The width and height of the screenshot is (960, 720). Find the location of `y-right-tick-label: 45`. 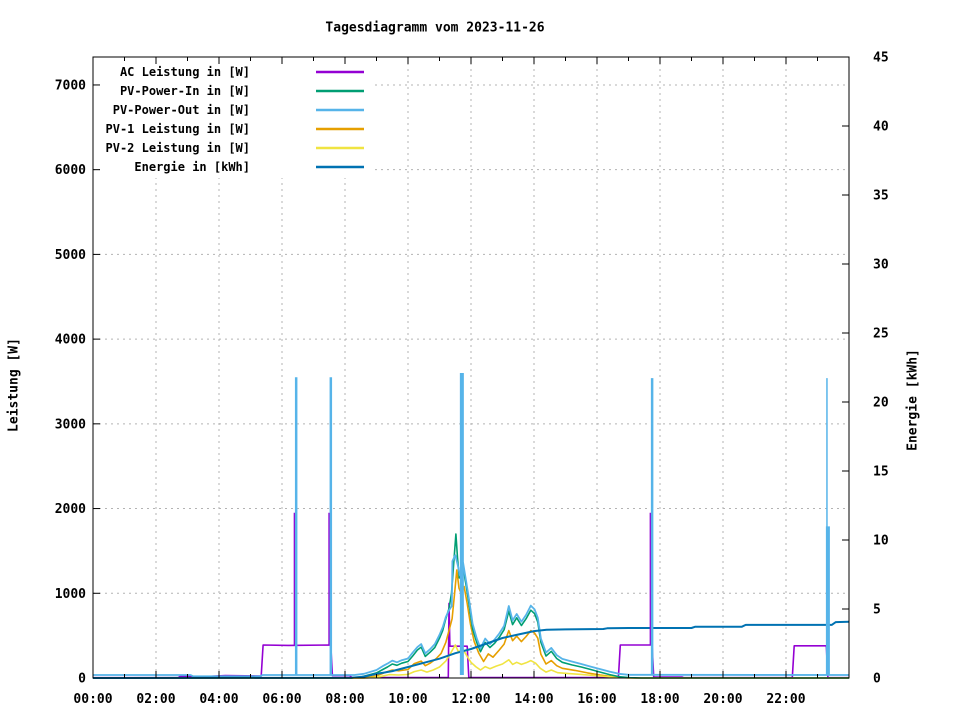

y-right-tick-label: 45 is located at coordinates (881, 58).